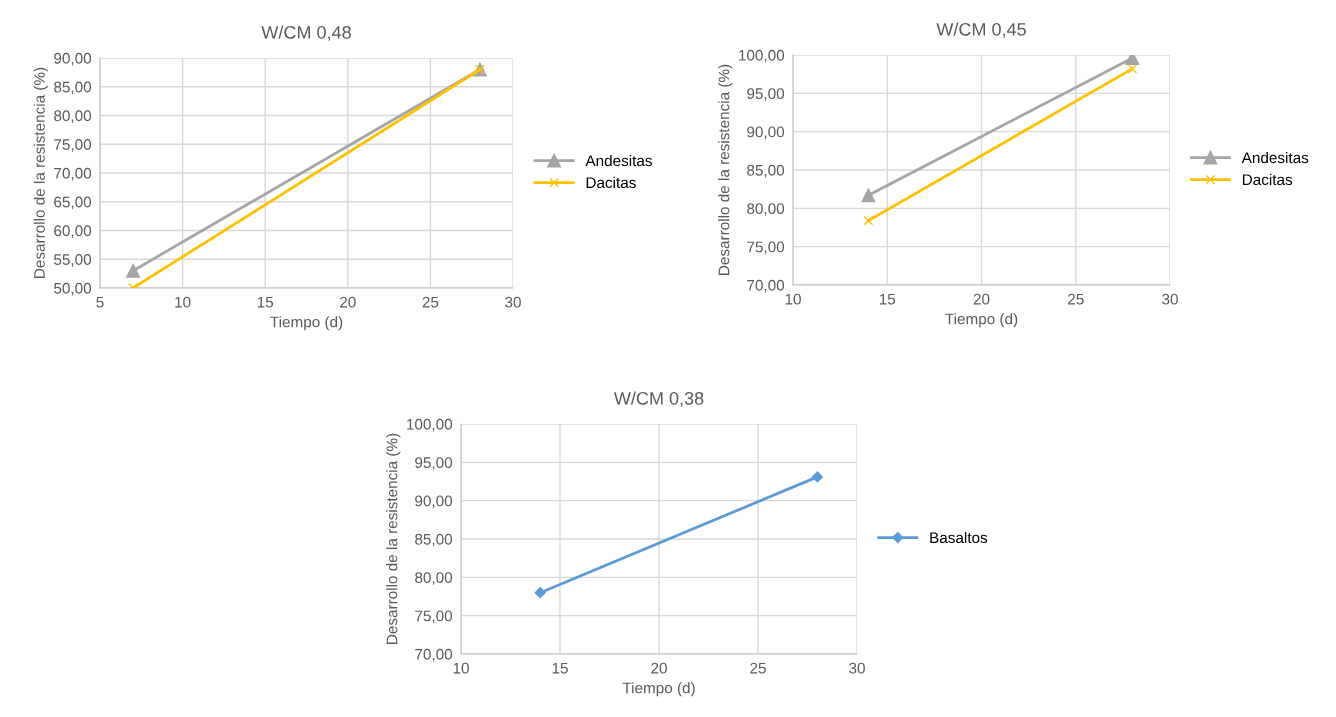 The width and height of the screenshot is (1336, 717). I want to click on y-tick-label: 65,00, so click(73, 203).